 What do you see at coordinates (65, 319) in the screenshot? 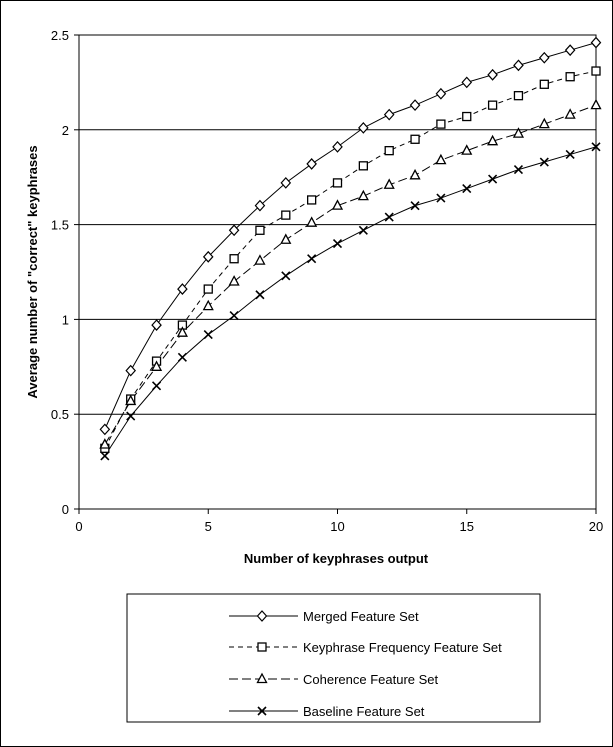
I see `y-tick-label: 1` at bounding box center [65, 319].